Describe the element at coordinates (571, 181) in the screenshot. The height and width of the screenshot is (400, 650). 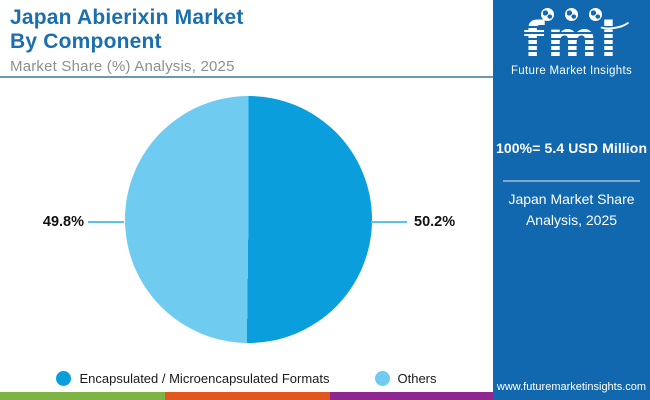
I see `sidebar-divider` at that location.